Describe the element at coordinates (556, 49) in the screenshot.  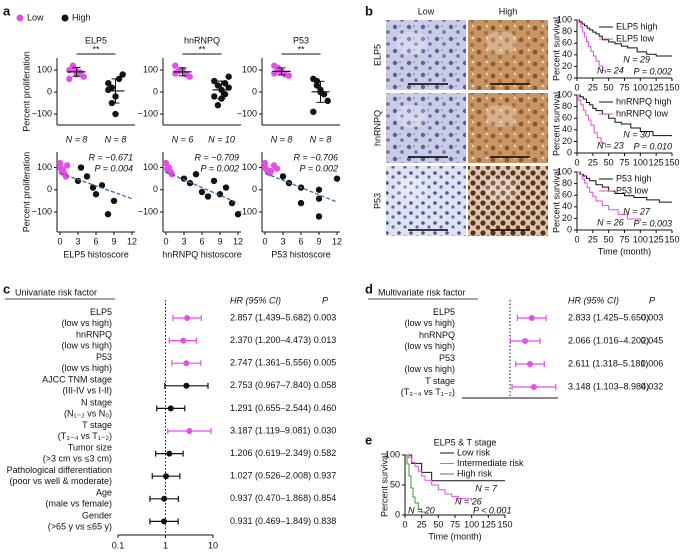
I see `y-axis-label: Percent survival` at that location.